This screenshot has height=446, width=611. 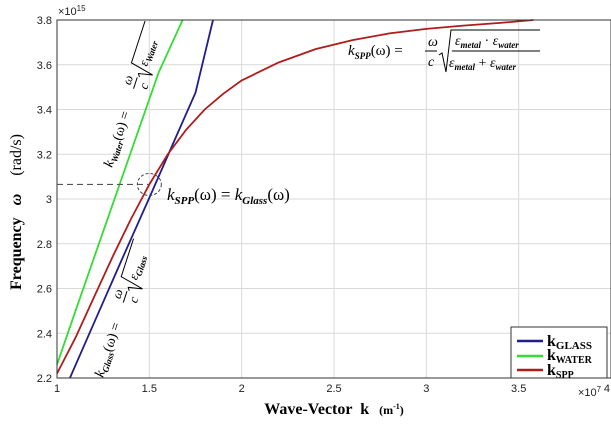 I want to click on x-tick-label: 4, so click(x=607, y=389).